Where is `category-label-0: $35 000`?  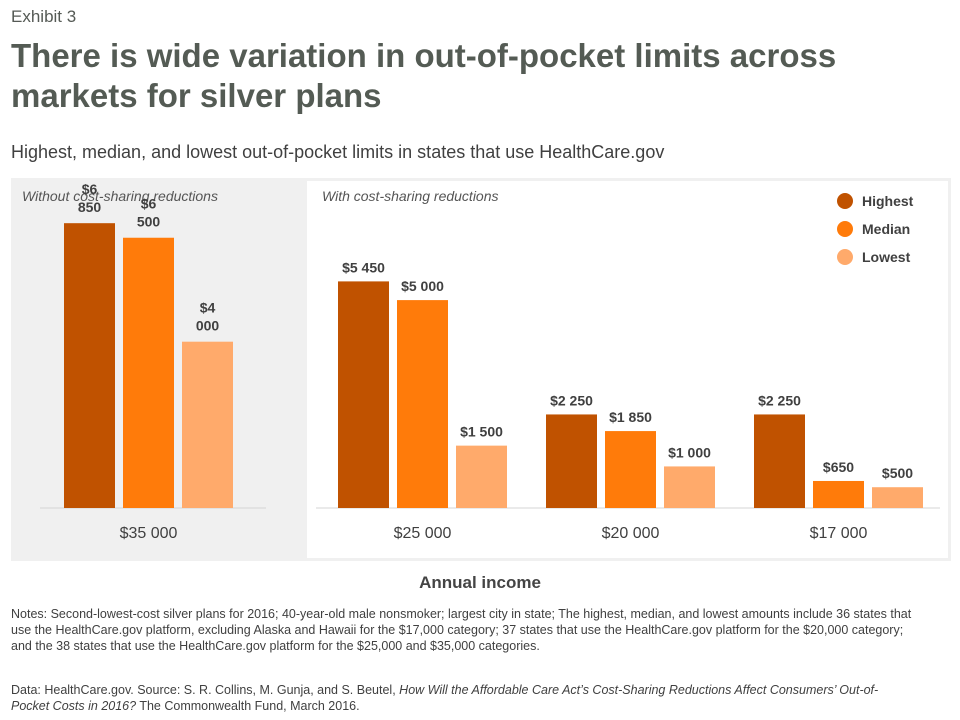 category-label-0: $35 000 is located at coordinates (149, 533).